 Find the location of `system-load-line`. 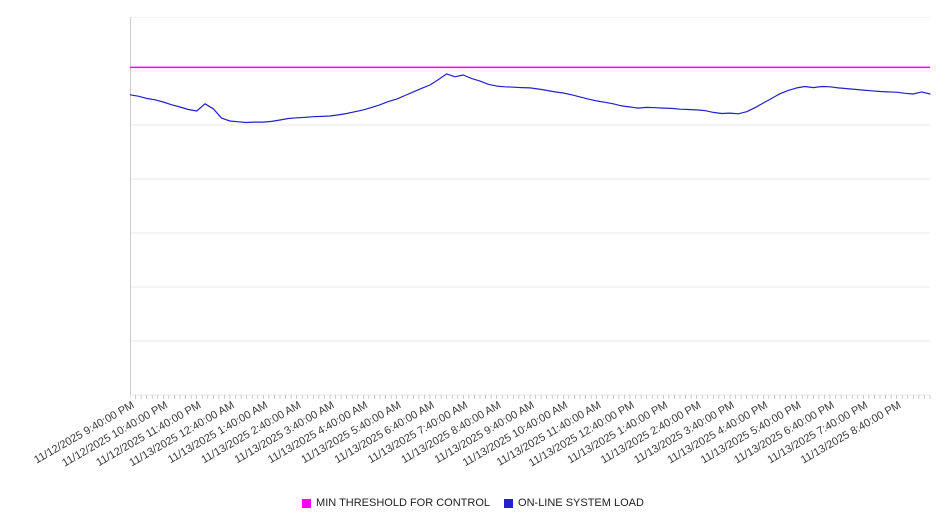

system-load-line is located at coordinates (530, 98).